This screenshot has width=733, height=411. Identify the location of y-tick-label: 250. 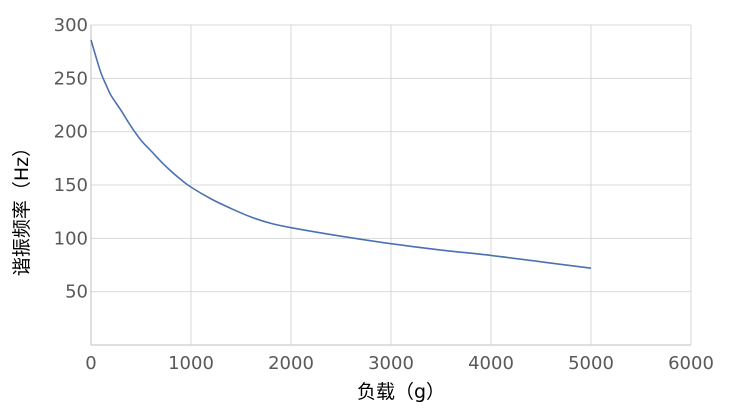
(71, 78).